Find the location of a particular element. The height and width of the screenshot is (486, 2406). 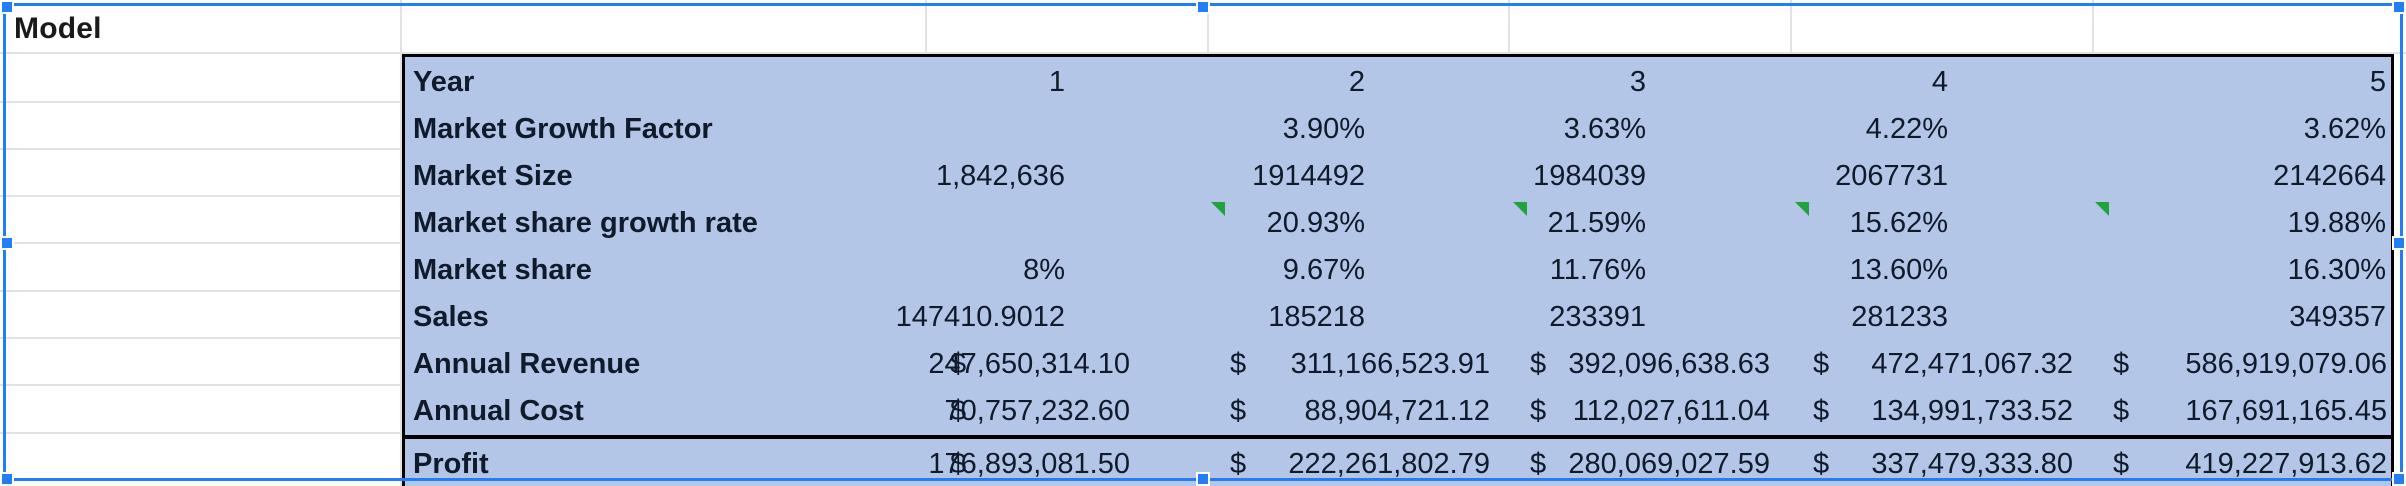

cell-value: 247,650,314.10 is located at coordinates (1029, 364).